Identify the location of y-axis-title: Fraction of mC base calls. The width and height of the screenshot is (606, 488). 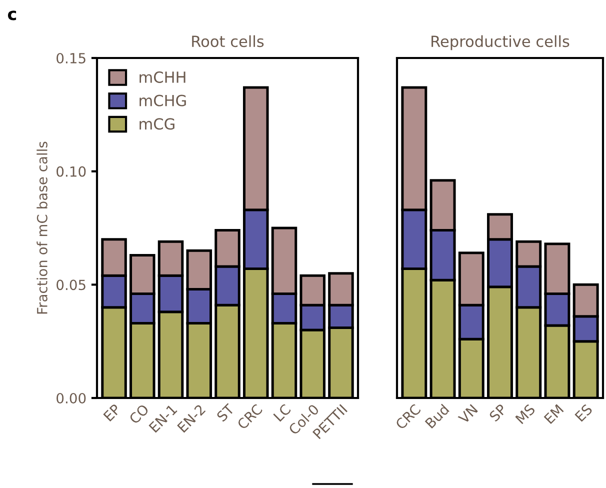
(42, 228).